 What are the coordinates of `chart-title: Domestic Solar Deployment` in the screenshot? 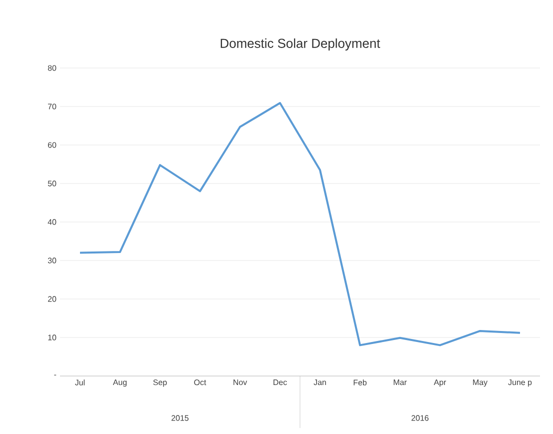 It's located at (300, 44).